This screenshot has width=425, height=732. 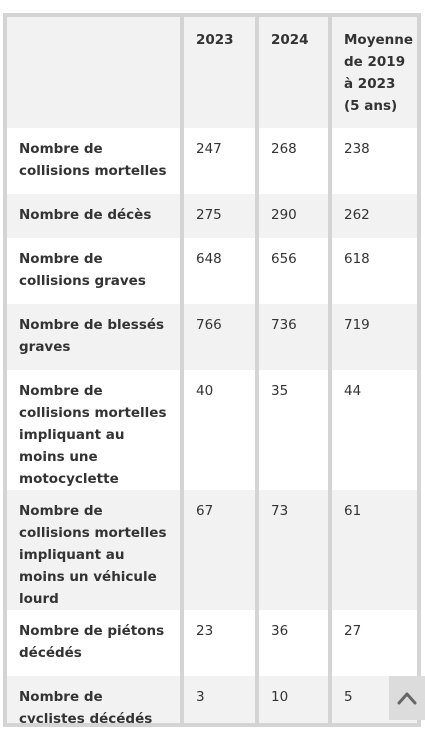 What do you see at coordinates (372, 72) in the screenshot?
I see `header-average: Moyenne de 2019 à 2023 (5 ans)` at bounding box center [372, 72].